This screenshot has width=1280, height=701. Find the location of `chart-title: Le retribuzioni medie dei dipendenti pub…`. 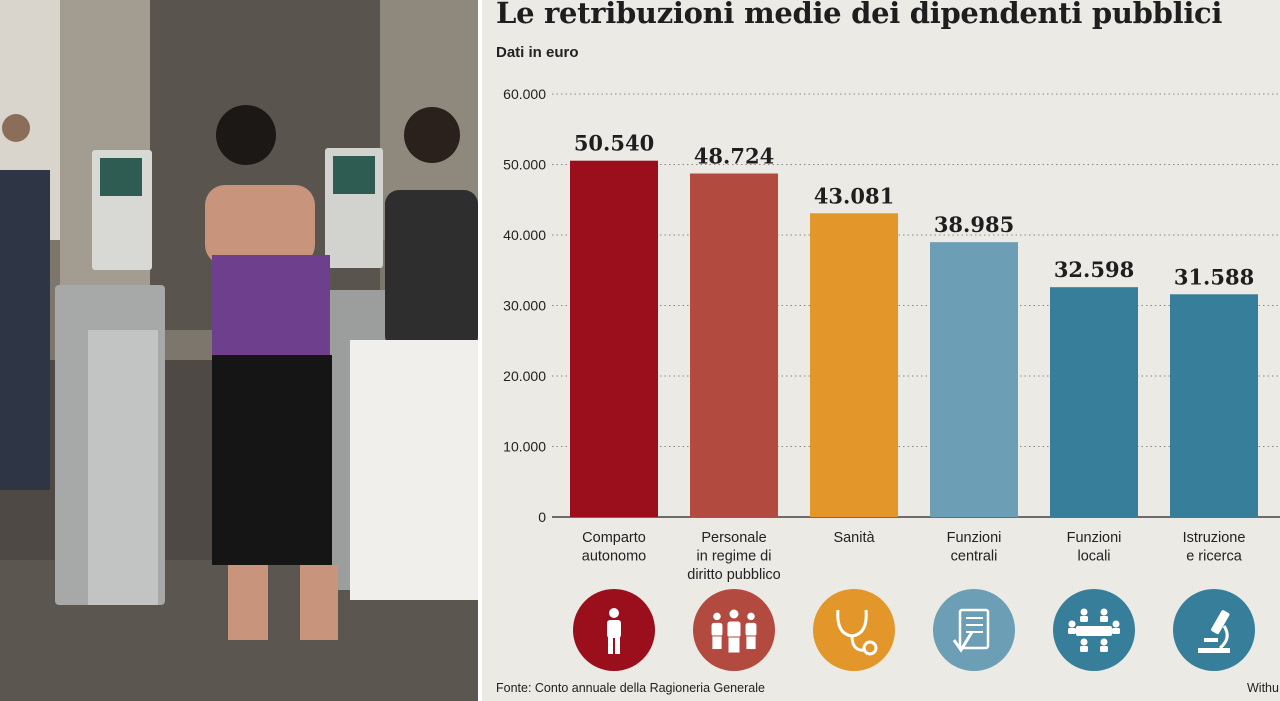

chart-title: Le retribuzioni medie dei dipendenti pub… is located at coordinates (859, 15).